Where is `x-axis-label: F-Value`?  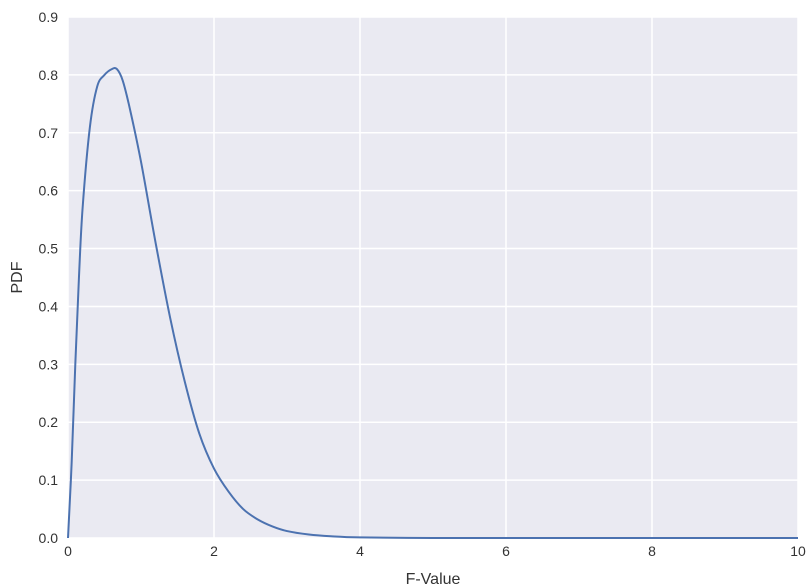
x-axis-label: F-Value is located at coordinates (433, 579).